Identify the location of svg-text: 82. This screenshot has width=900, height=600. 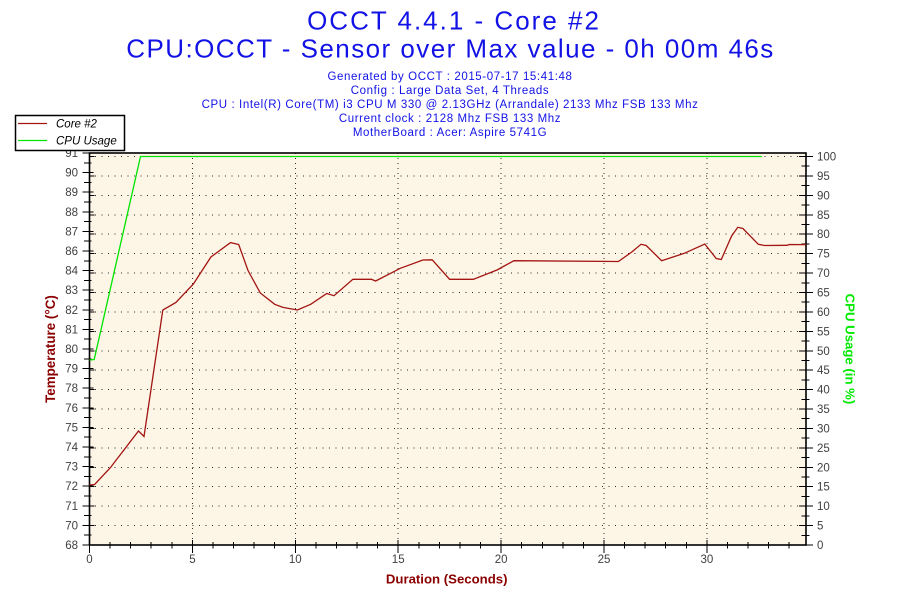
(71, 311).